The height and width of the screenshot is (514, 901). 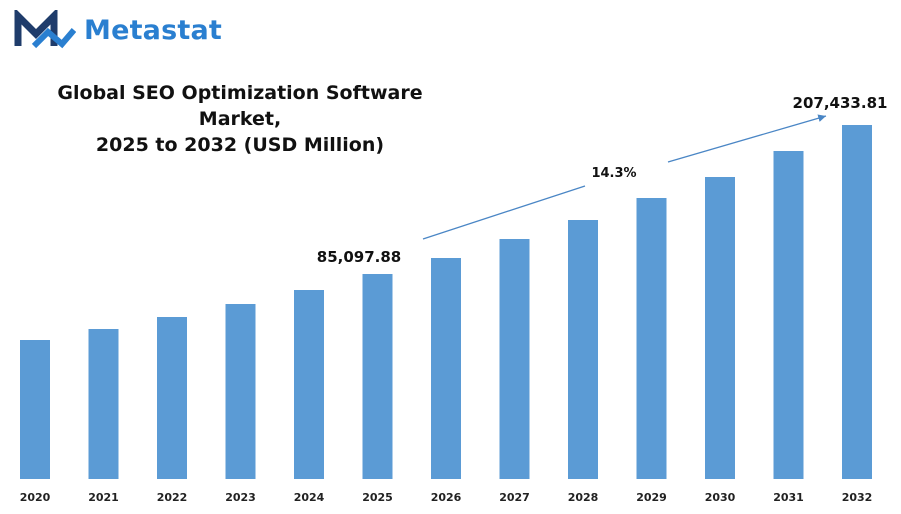 What do you see at coordinates (720, 328) in the screenshot?
I see `bar-2030` at bounding box center [720, 328].